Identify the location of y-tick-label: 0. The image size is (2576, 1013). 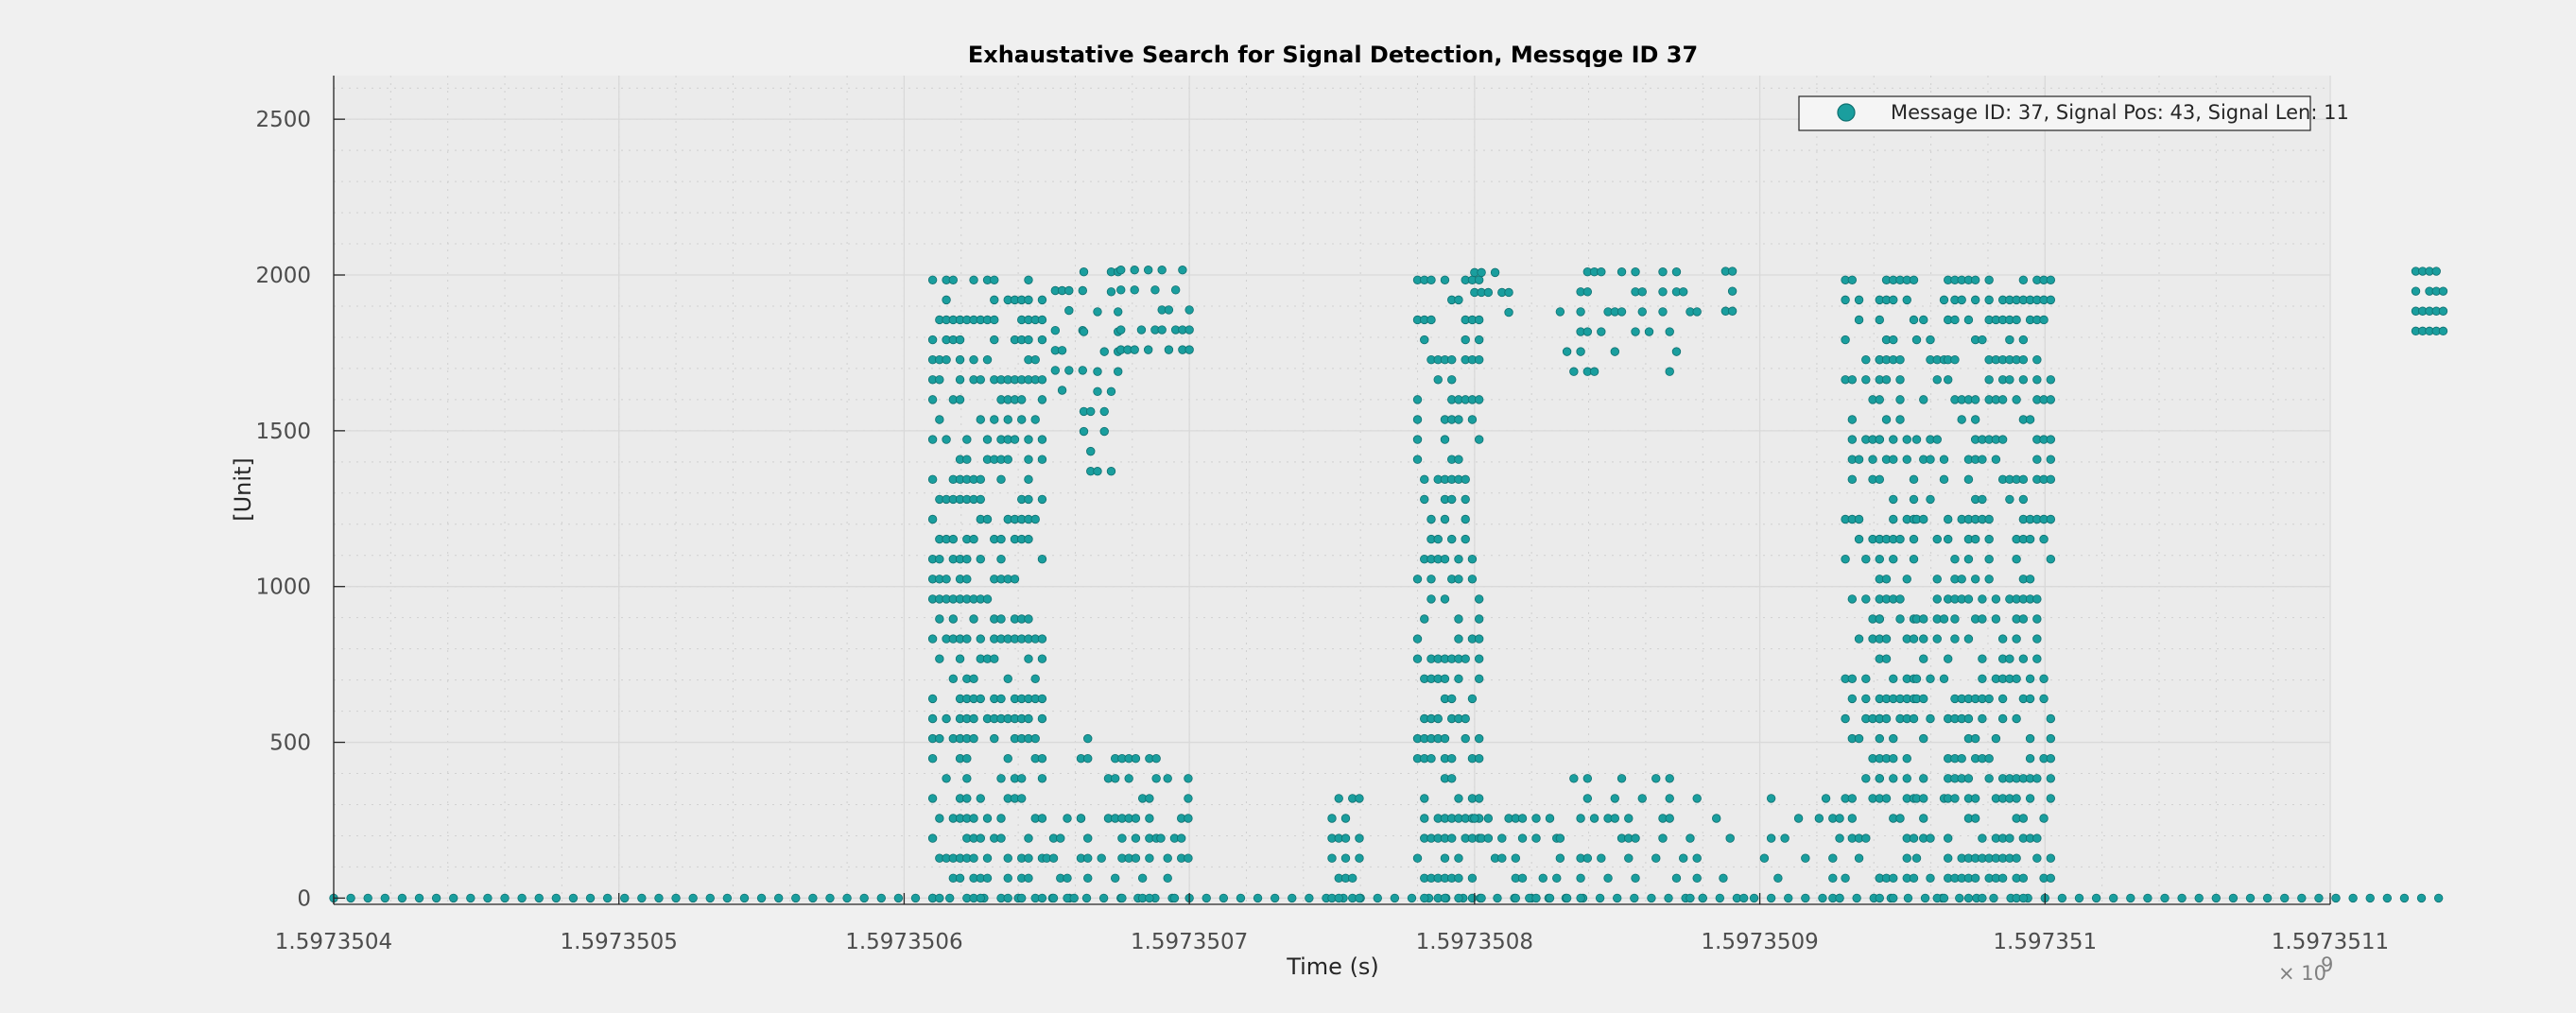
(304, 898).